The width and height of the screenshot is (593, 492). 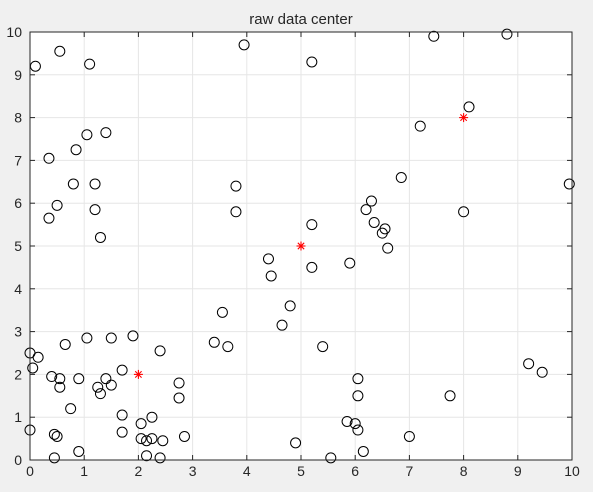 I want to click on x-tick-label: 2, so click(x=139, y=471).